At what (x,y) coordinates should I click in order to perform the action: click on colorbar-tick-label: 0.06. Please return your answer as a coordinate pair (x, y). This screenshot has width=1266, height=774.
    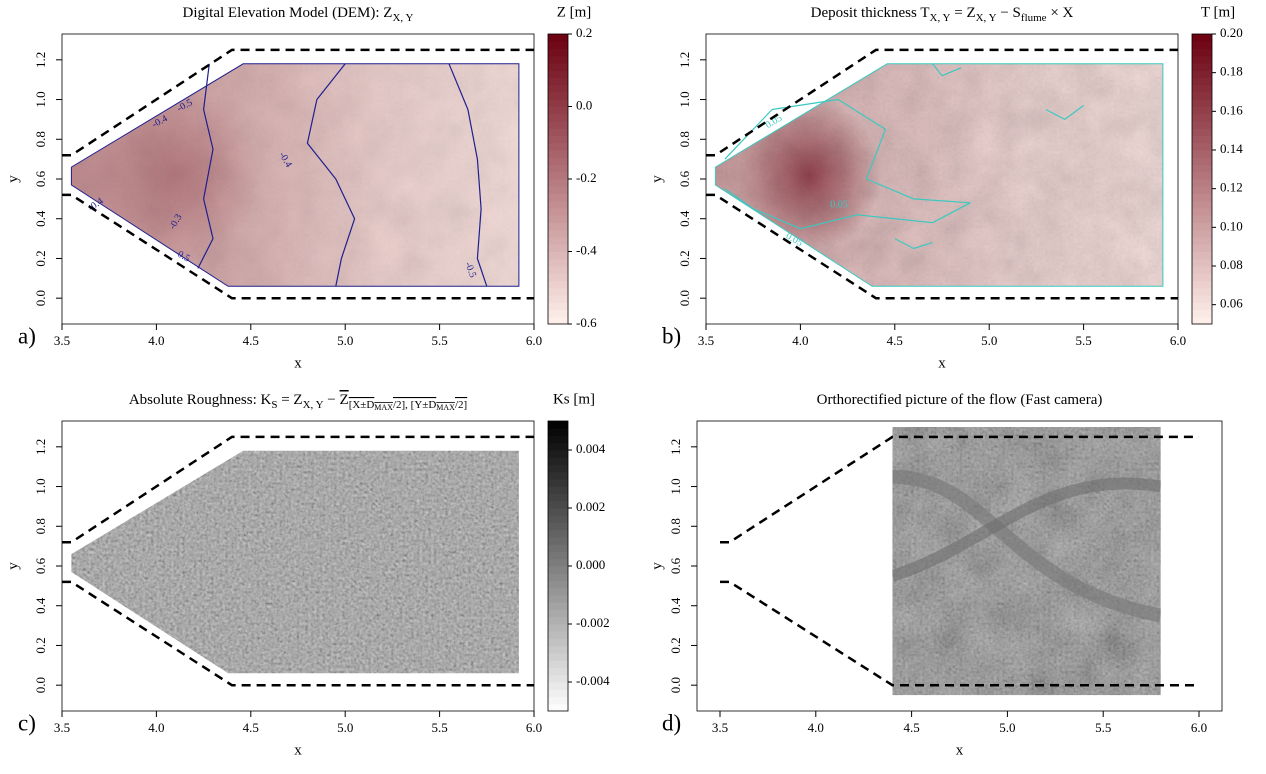
    Looking at the image, I should click on (1231, 303).